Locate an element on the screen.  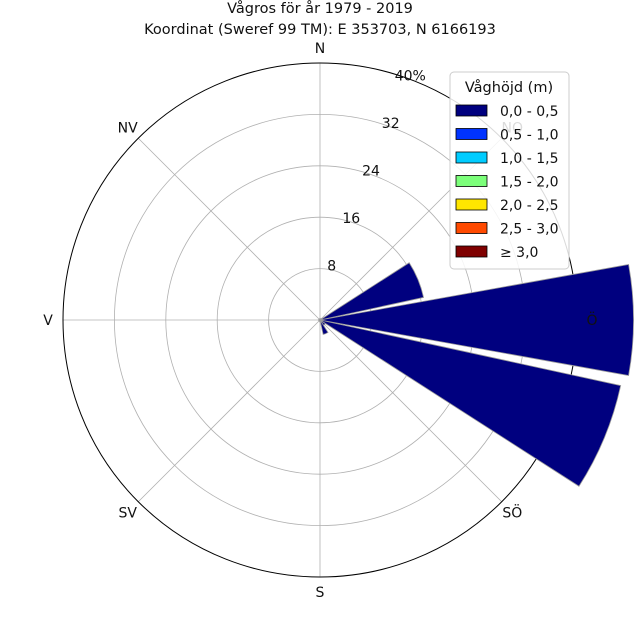
ring-label: 8 is located at coordinates (331, 267).